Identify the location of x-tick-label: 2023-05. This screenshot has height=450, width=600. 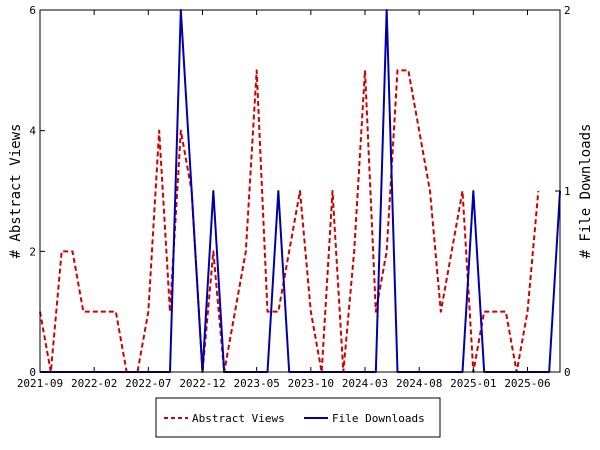
(256, 383).